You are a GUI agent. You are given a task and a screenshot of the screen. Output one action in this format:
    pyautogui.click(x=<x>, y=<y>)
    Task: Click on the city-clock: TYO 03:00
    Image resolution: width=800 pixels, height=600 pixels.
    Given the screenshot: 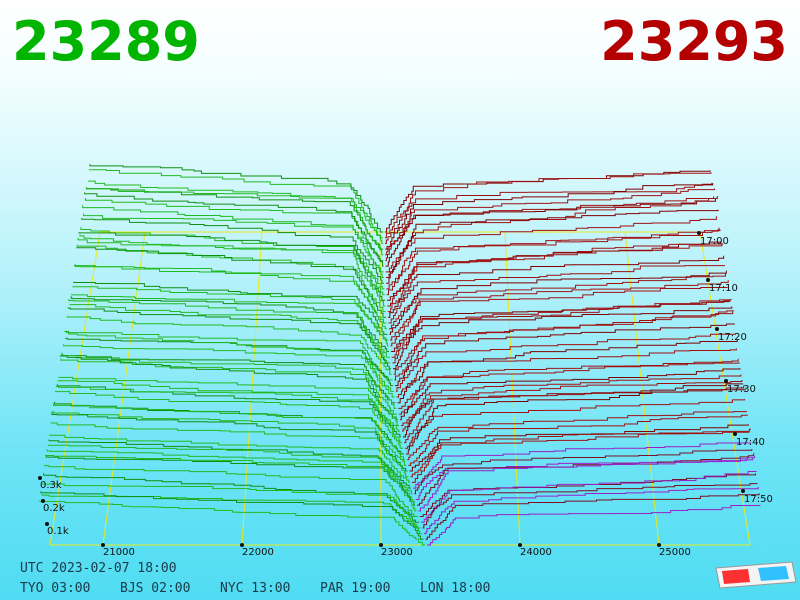 What is the action you would take?
    pyautogui.click(x=55, y=588)
    